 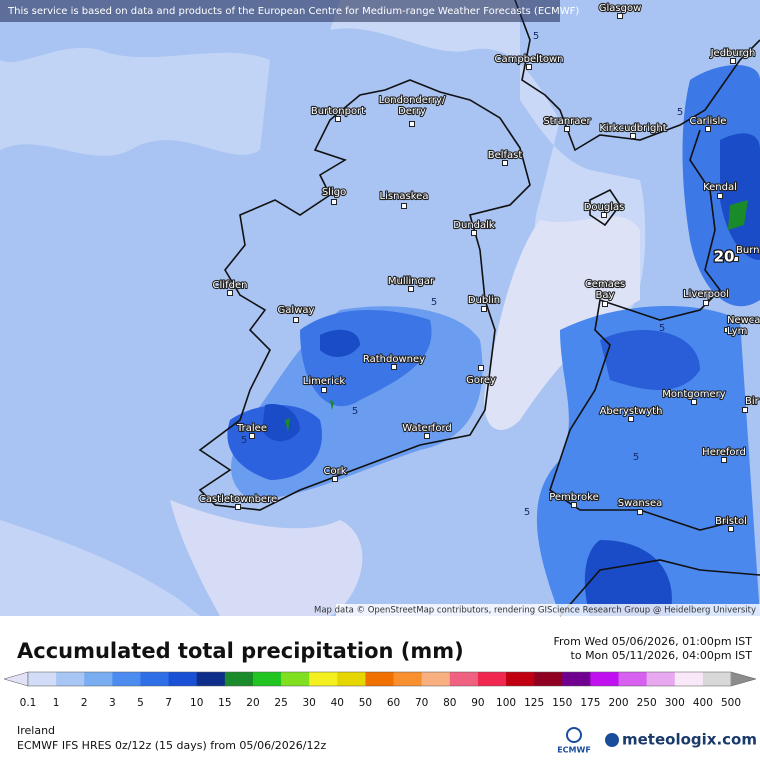 What do you see at coordinates (240, 651) in the screenshot?
I see `legend-title: Accumulated total precipitation (mm)` at bounding box center [240, 651].